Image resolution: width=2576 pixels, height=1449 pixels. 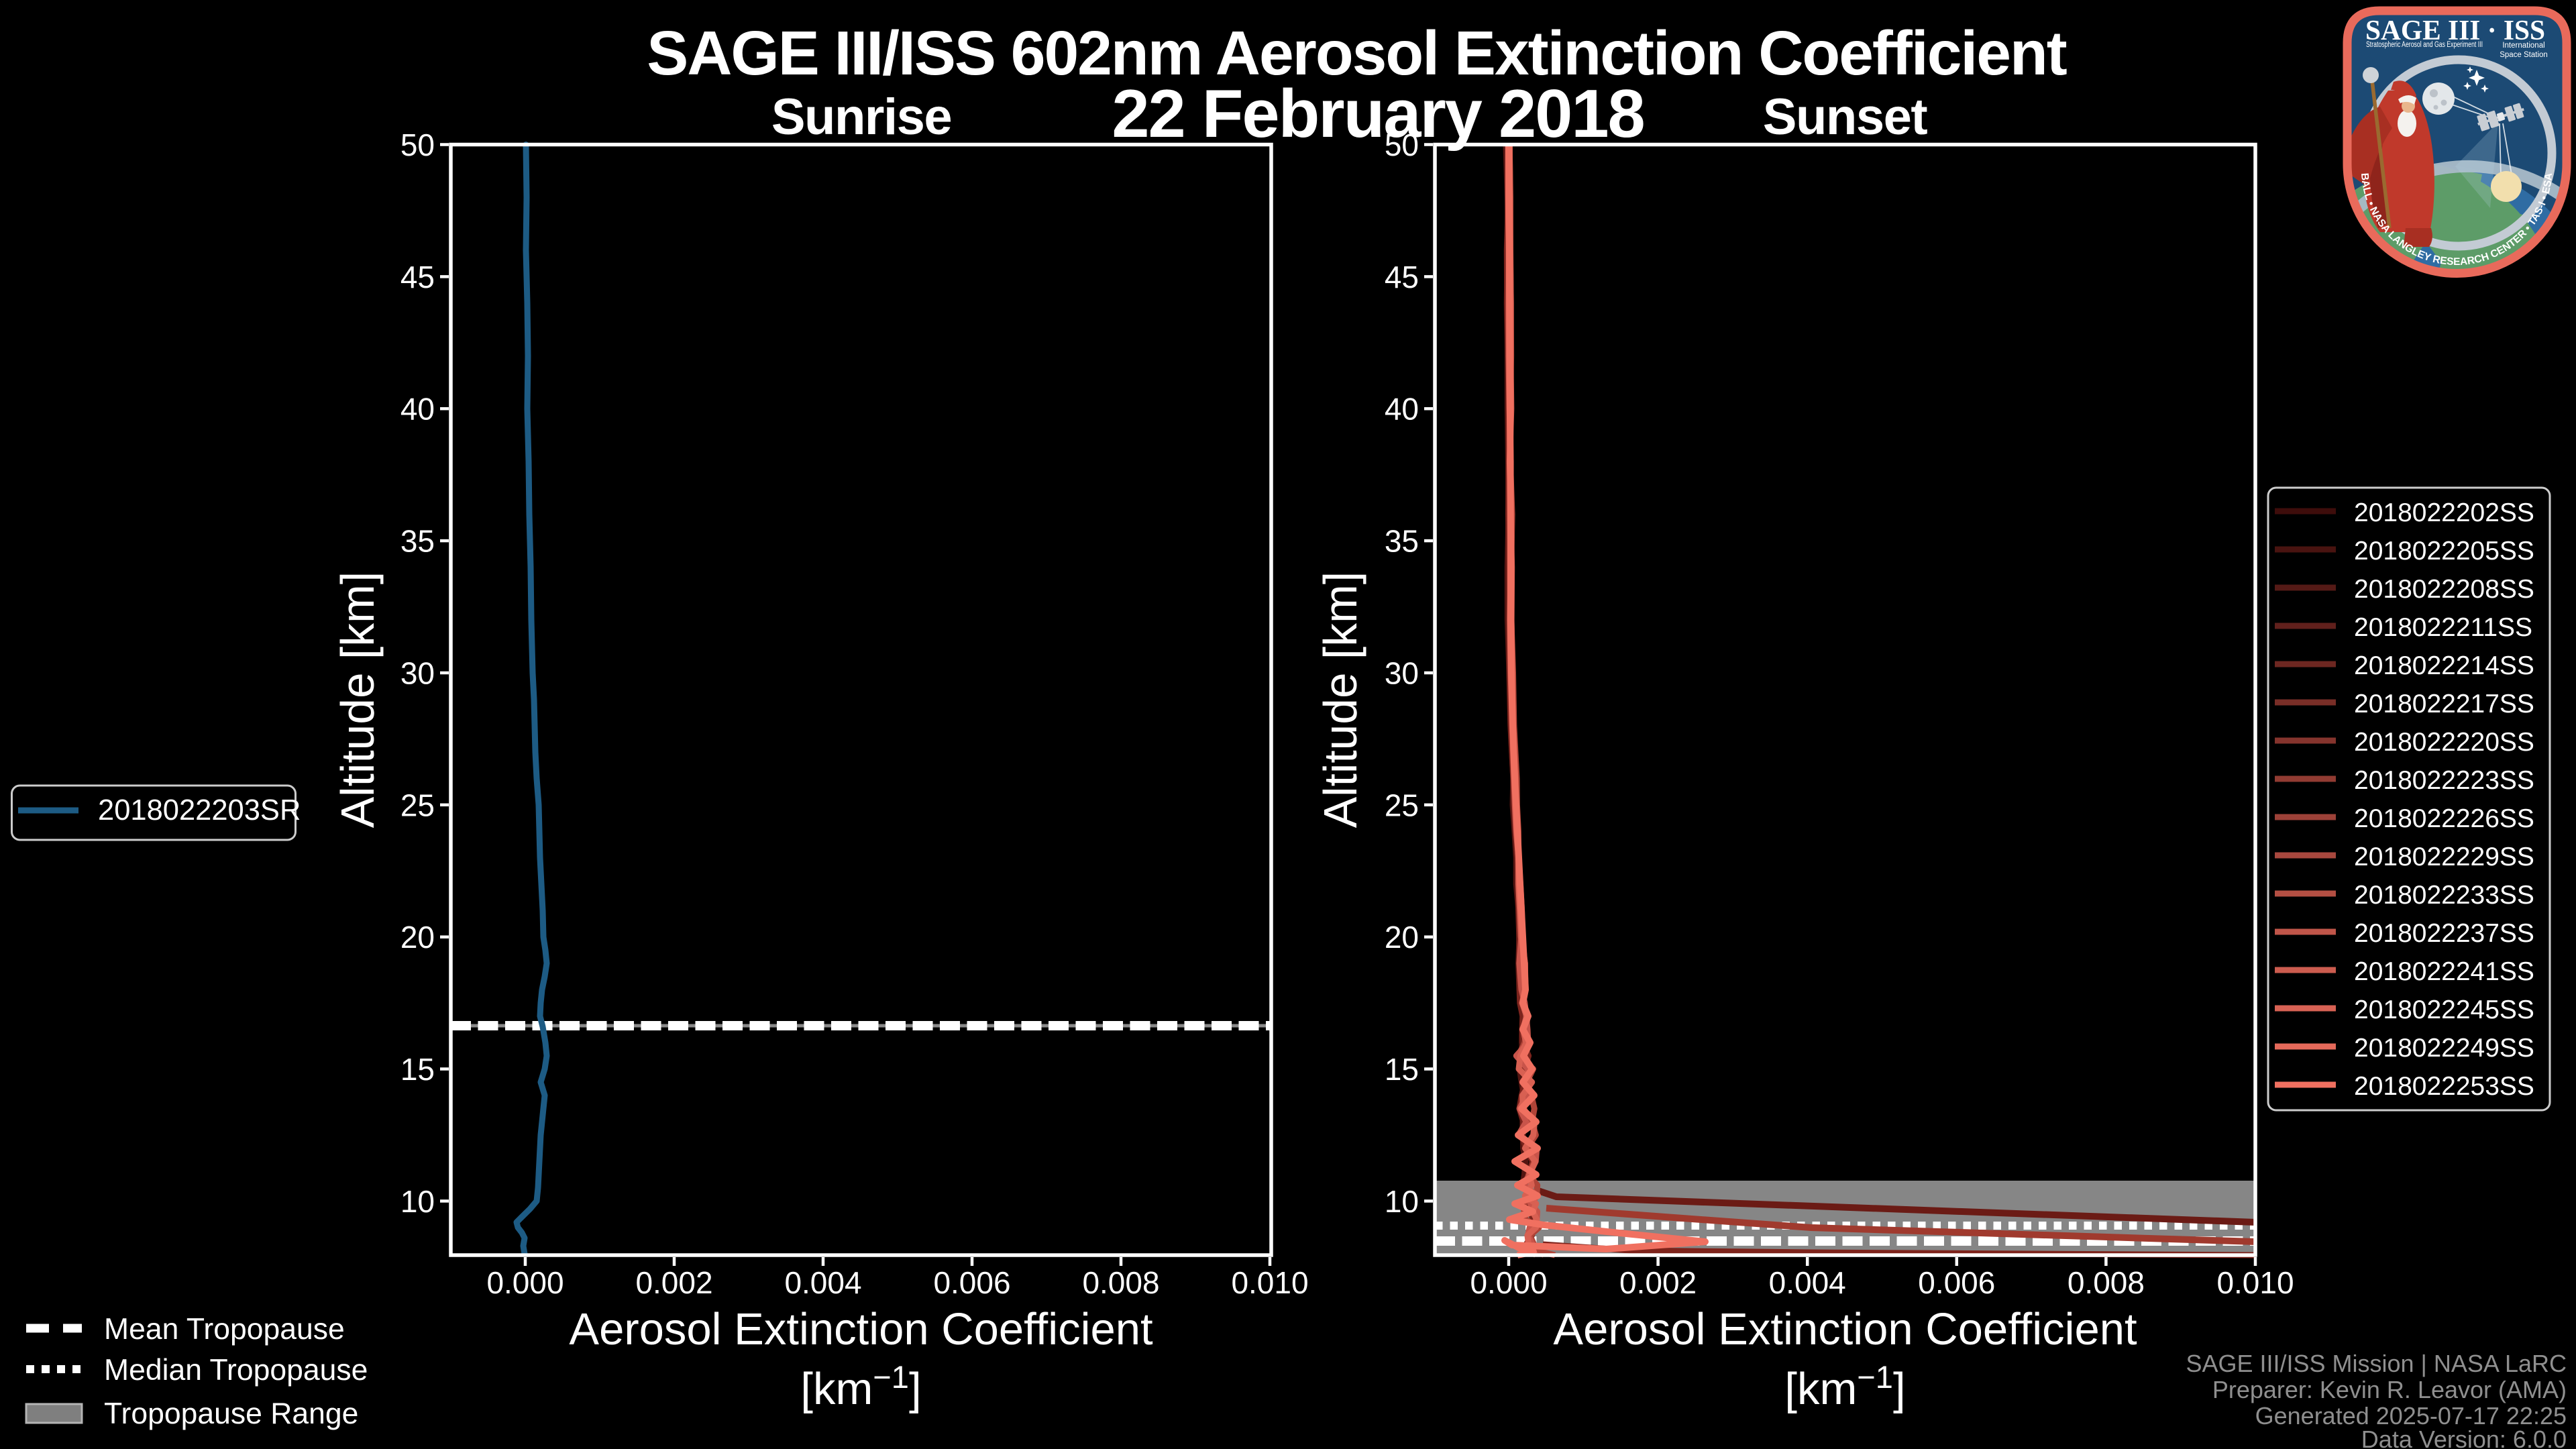 I want to click on svg-text: SAGE III · ISS, so click(x=2455, y=30).